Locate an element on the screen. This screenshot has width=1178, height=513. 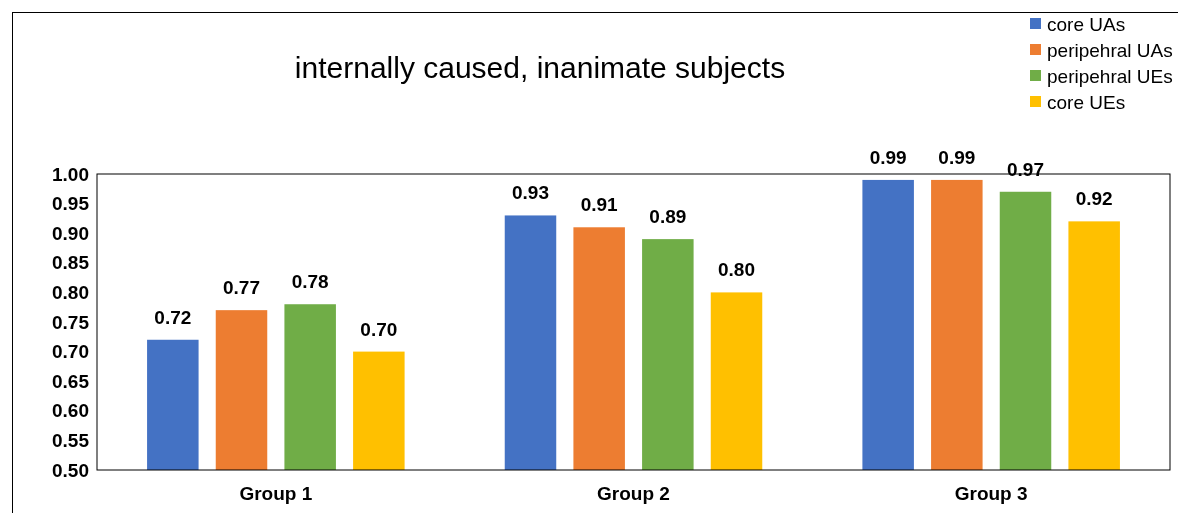
y-tick-label: 0.90 is located at coordinates (70, 233).